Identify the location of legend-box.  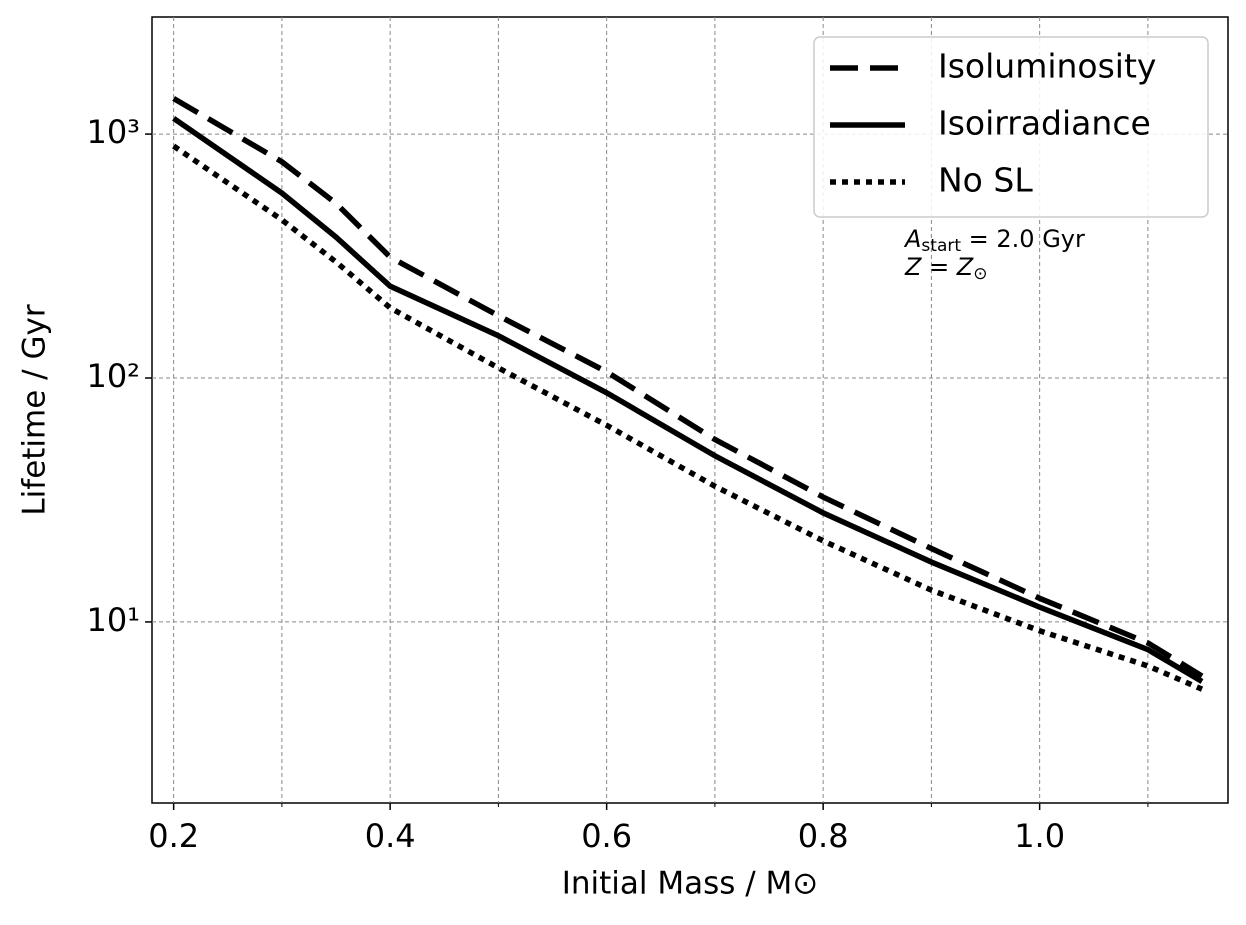
(1011, 127).